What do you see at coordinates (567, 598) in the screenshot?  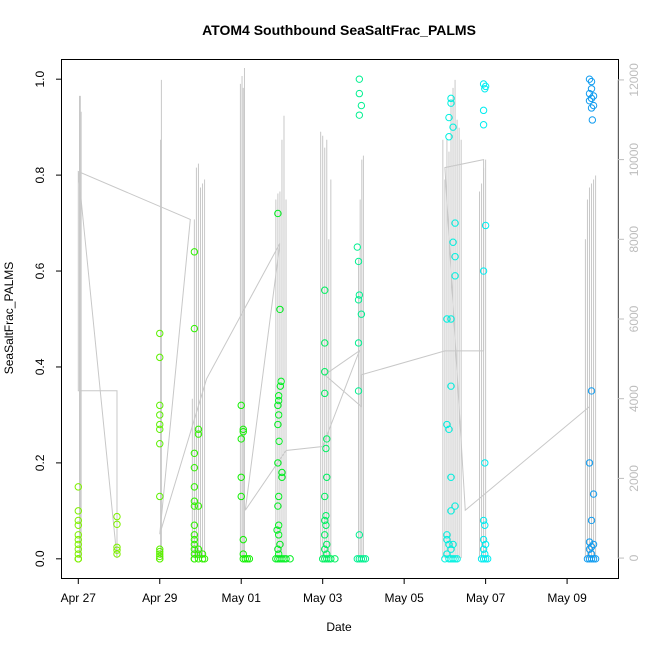 I see `x-tick-label: May 09` at bounding box center [567, 598].